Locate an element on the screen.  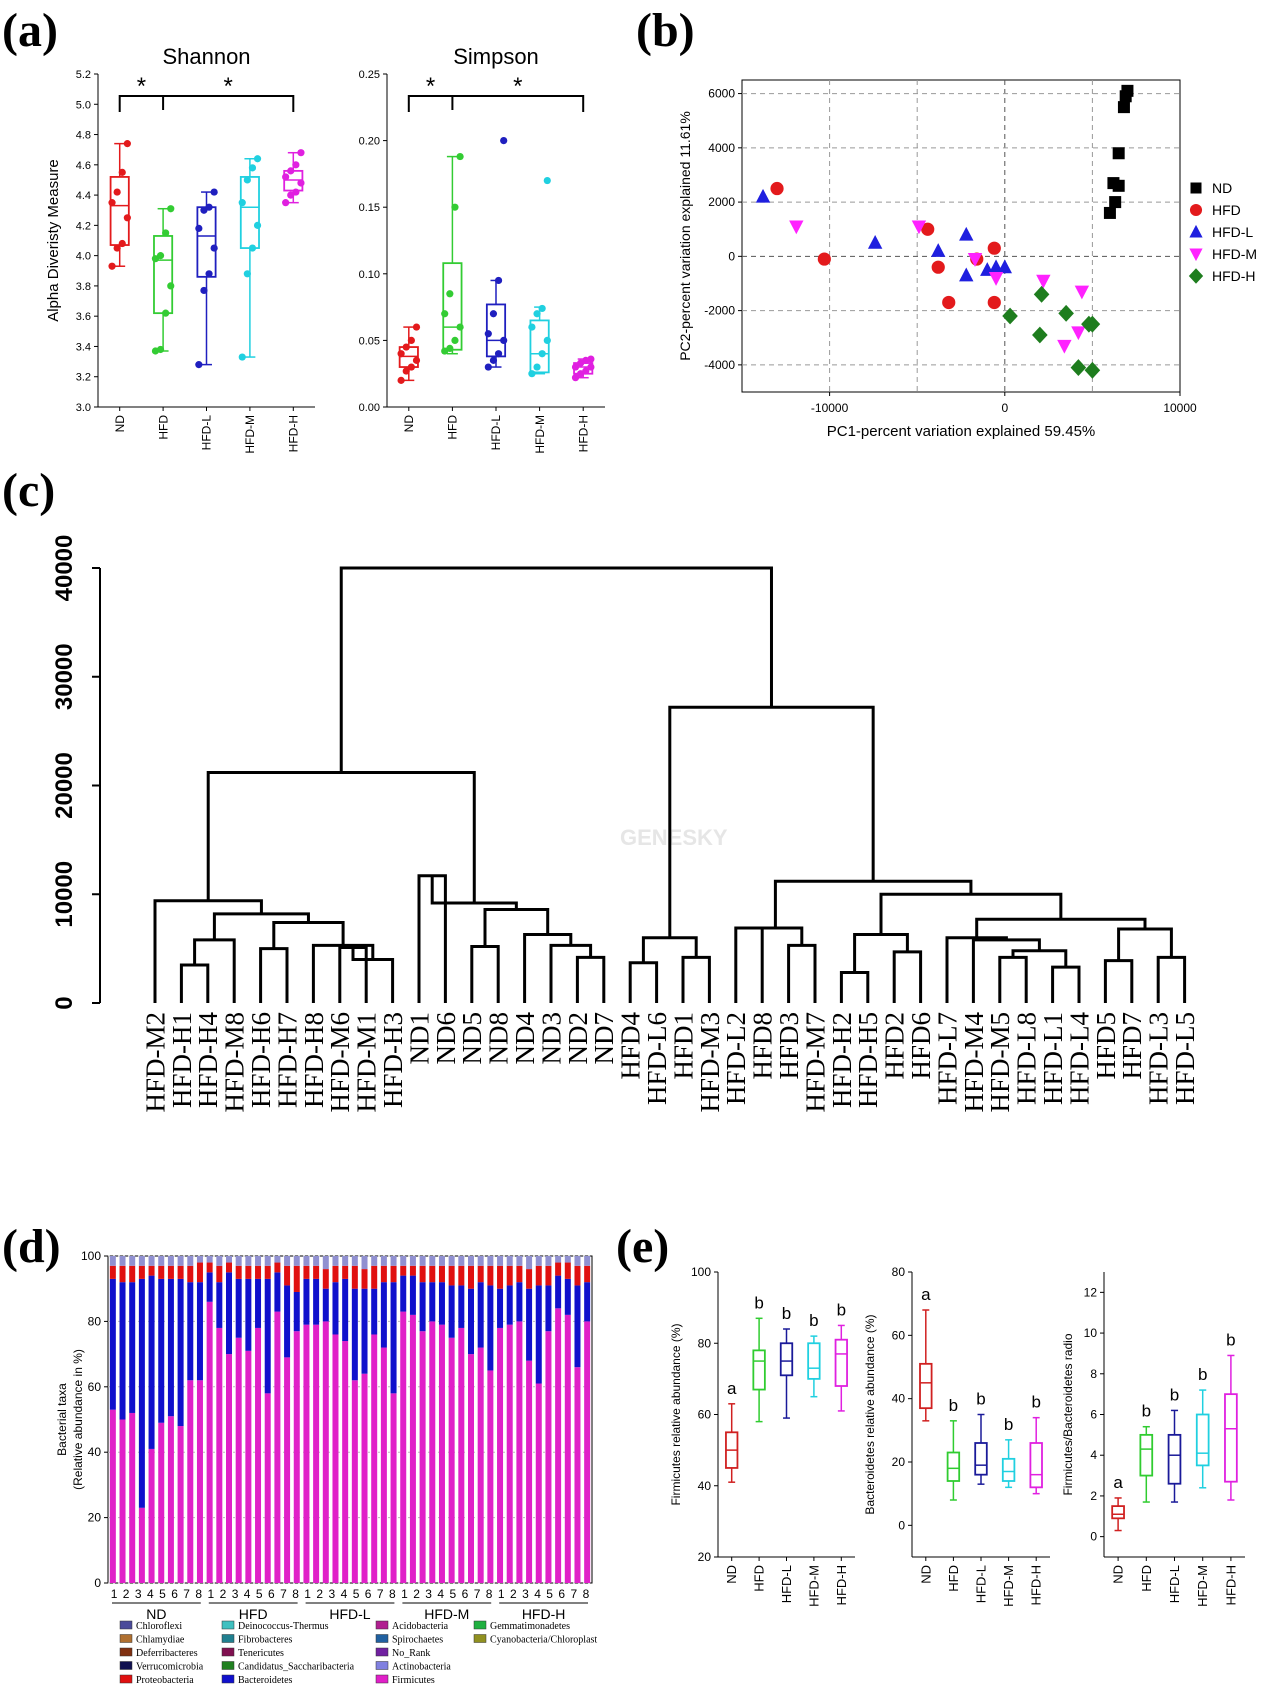
group-label: ND is located at coordinates (156, 1614).